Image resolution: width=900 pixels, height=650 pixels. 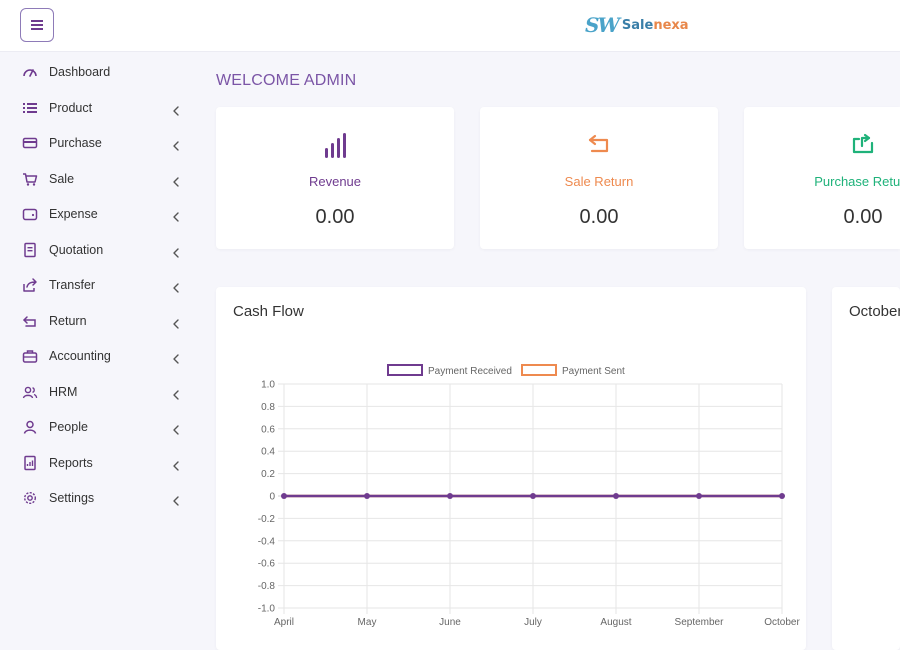 I want to click on x-tick-label: July, so click(x=533, y=622).